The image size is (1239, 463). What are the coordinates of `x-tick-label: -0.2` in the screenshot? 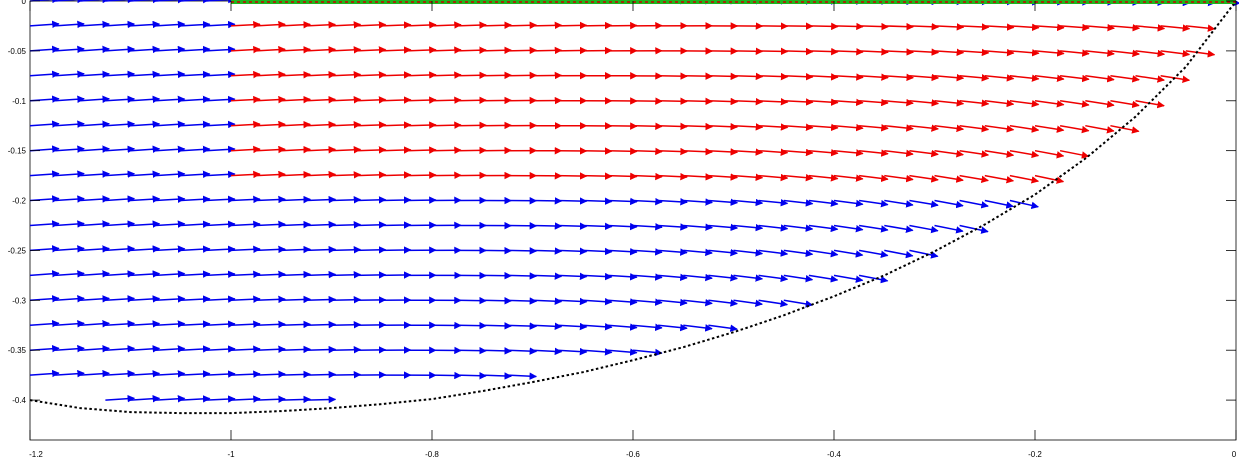 It's located at (1035, 454).